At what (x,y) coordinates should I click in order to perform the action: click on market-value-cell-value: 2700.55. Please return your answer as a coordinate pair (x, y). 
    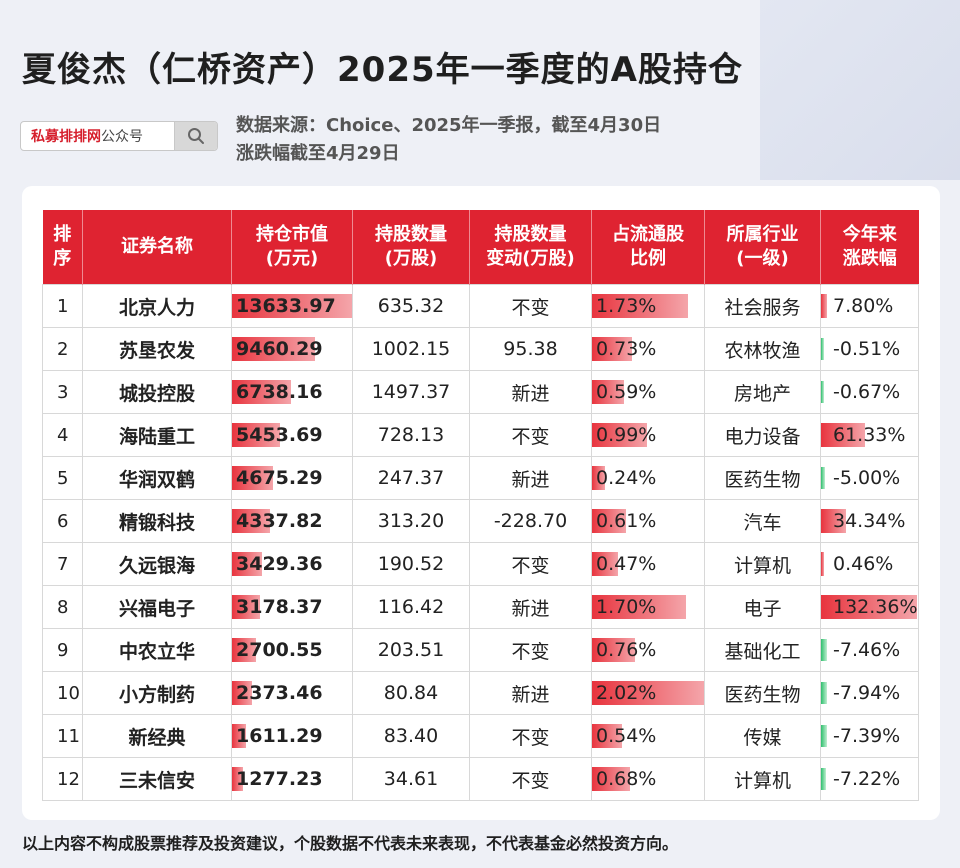
    Looking at the image, I should click on (279, 650).